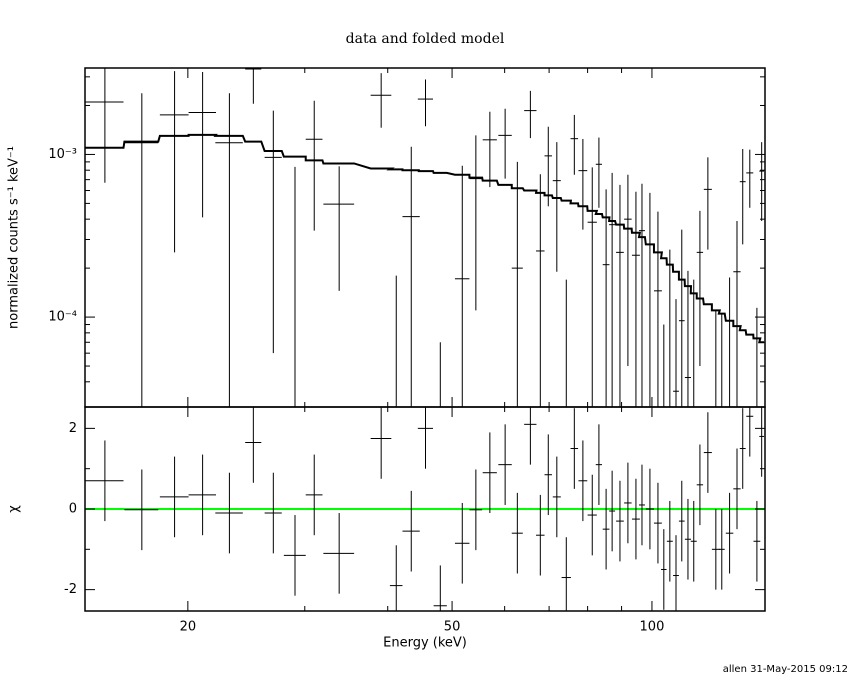 The image size is (850, 680). What do you see at coordinates (70, 589) in the screenshot?
I see `y-tick-label: -2` at bounding box center [70, 589].